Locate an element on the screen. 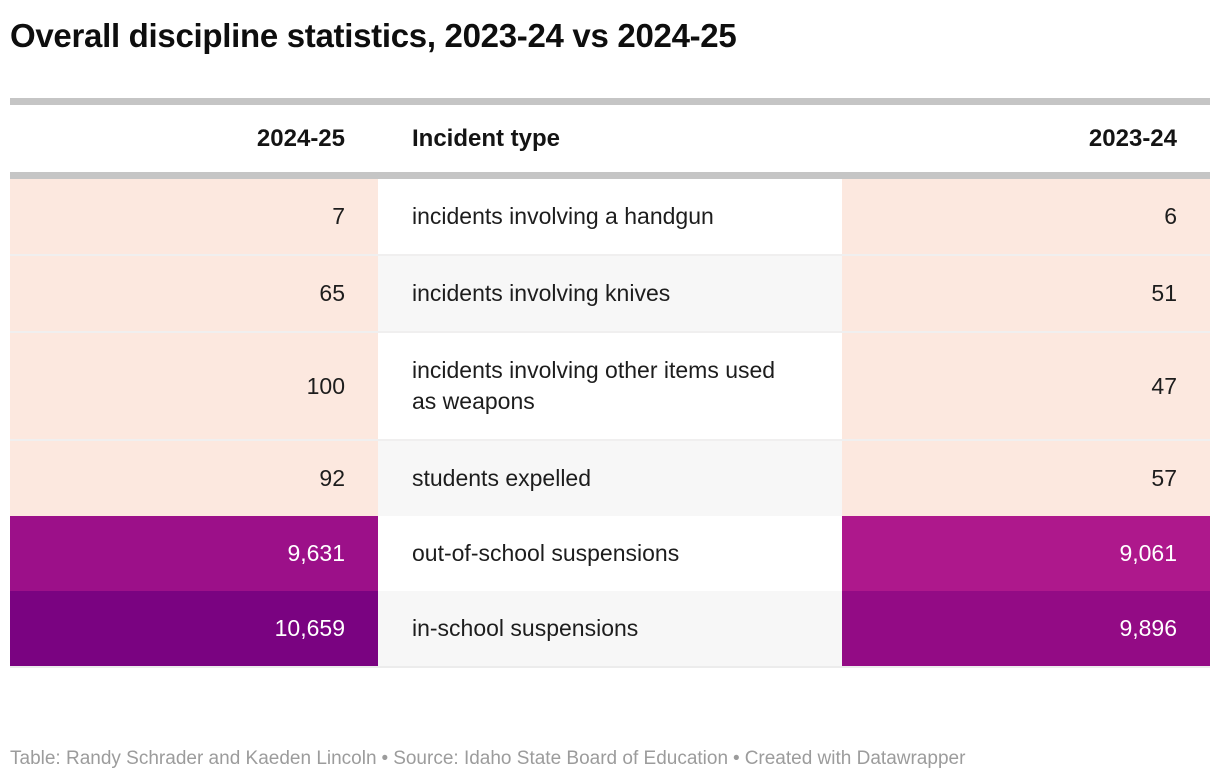 The image size is (1220, 772). header-bottom-rule is located at coordinates (610, 175).